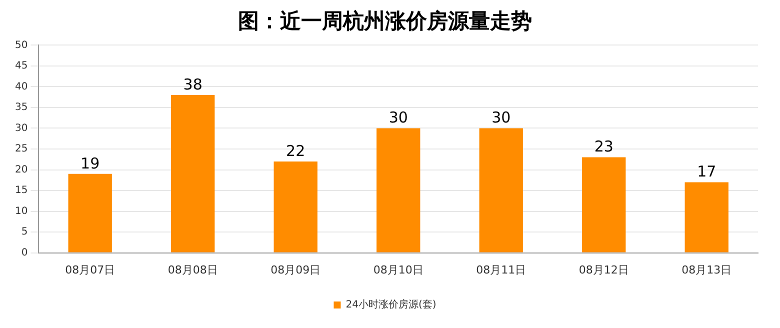  Describe the element at coordinates (21, 190) in the screenshot. I see `y-tick-label: 15` at that location.